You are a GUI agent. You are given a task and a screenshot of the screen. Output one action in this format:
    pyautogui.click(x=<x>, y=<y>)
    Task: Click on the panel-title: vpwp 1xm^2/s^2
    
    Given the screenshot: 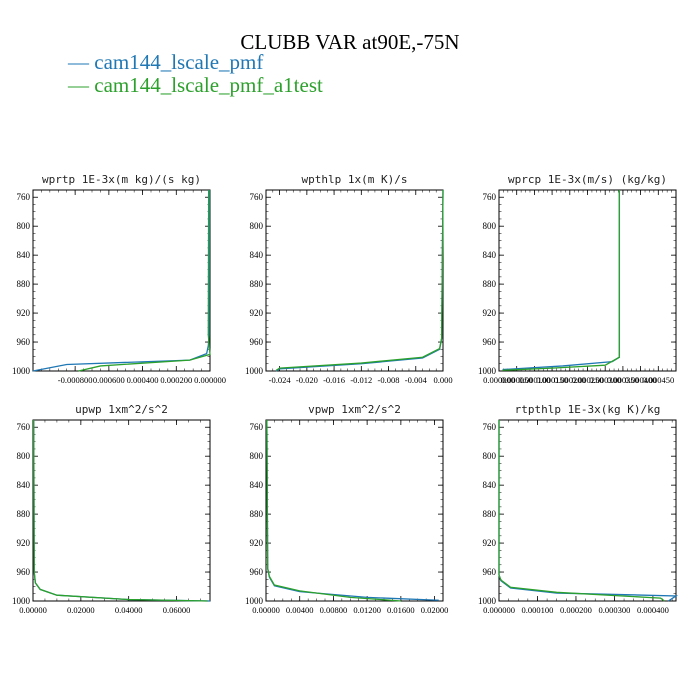 What is the action you would take?
    pyautogui.click(x=354, y=409)
    